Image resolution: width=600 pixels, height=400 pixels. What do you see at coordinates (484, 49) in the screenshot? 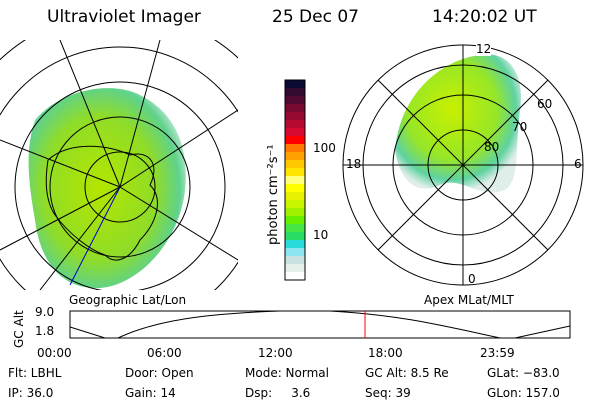
I see `mlt-label-12: 12` at bounding box center [484, 49].